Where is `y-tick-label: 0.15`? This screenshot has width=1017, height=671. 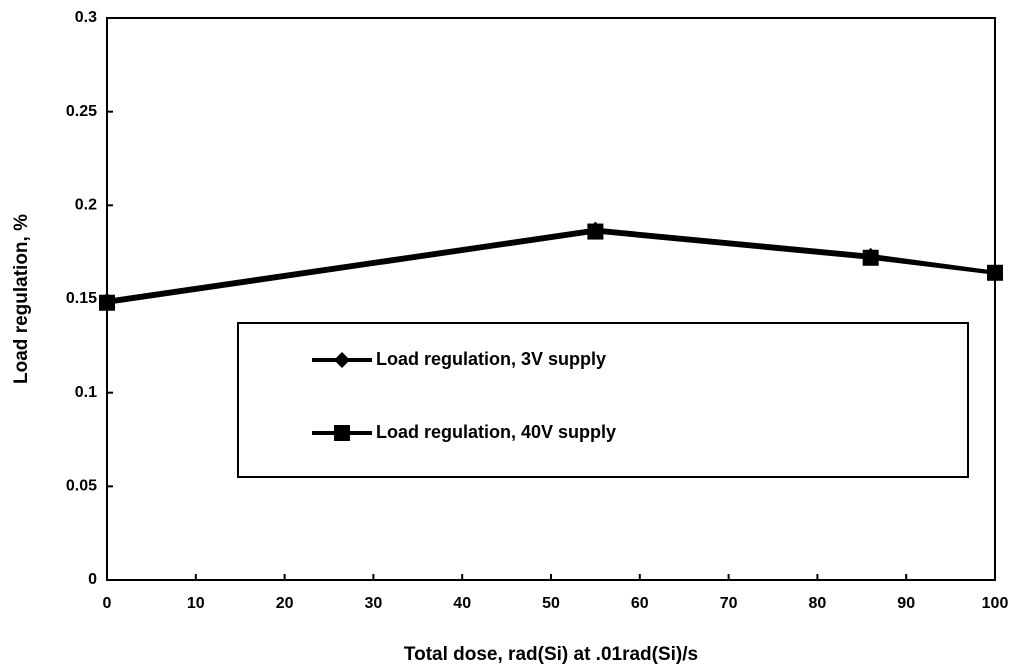 y-tick-label: 0.15 is located at coordinates (81, 298).